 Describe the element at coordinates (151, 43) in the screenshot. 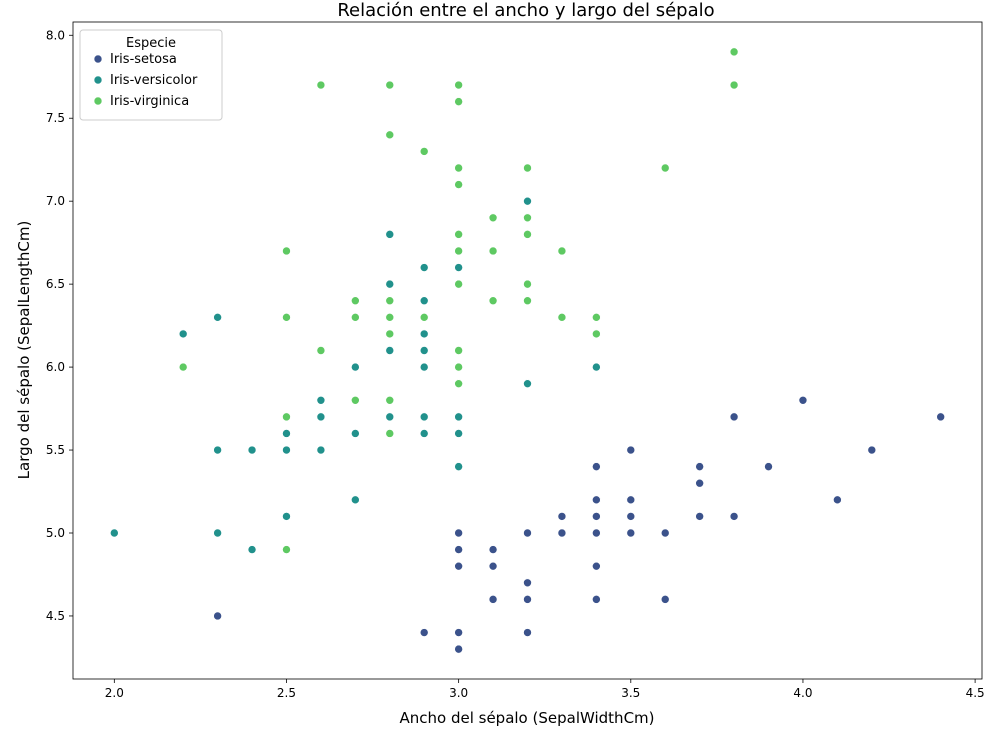

I see `legend-title: Especie` at that location.